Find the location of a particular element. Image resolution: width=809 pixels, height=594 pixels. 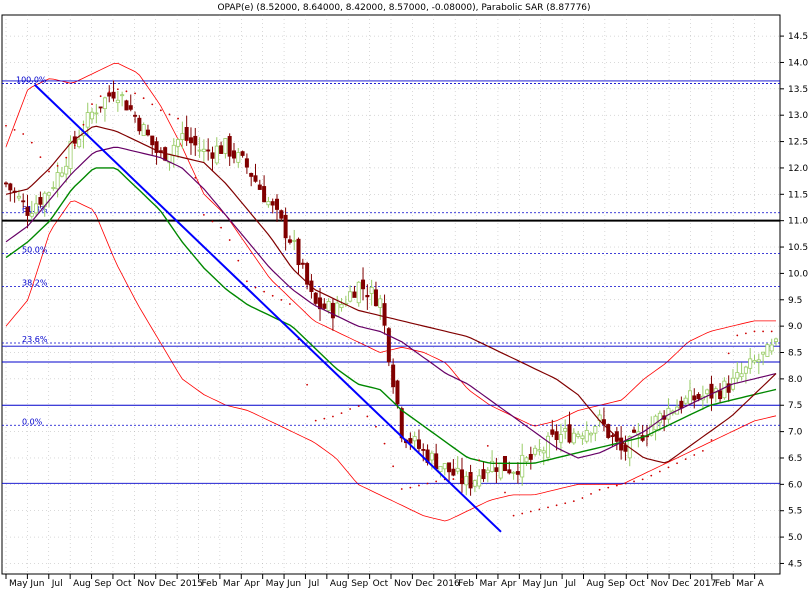

y-tick-label: 7.5 is located at coordinates (795, 406).